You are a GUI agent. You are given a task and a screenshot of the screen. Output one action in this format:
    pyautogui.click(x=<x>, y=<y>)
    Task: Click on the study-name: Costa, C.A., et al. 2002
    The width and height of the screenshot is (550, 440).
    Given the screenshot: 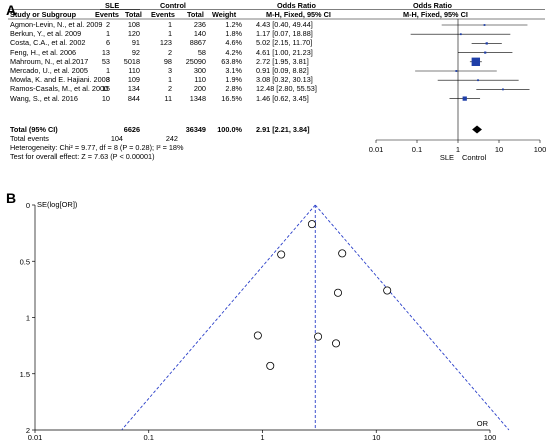 What is the action you would take?
    pyautogui.click(x=48, y=43)
    